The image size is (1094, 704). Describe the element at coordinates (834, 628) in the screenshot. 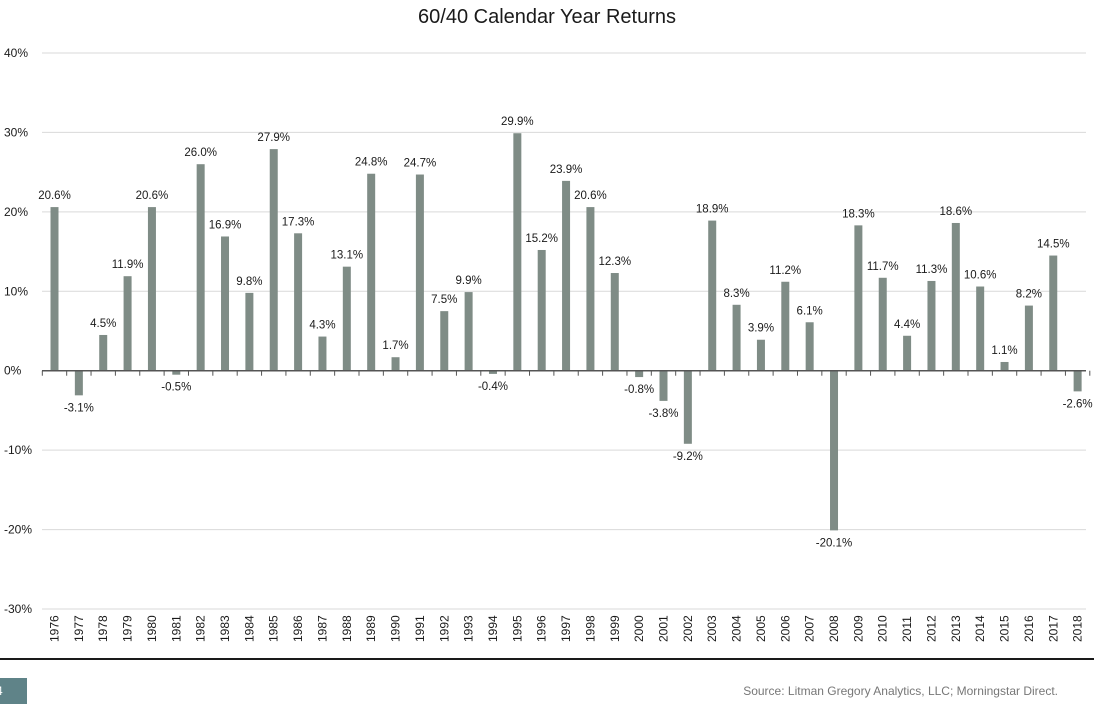

I see `x-tick-label: 2008` at that location.